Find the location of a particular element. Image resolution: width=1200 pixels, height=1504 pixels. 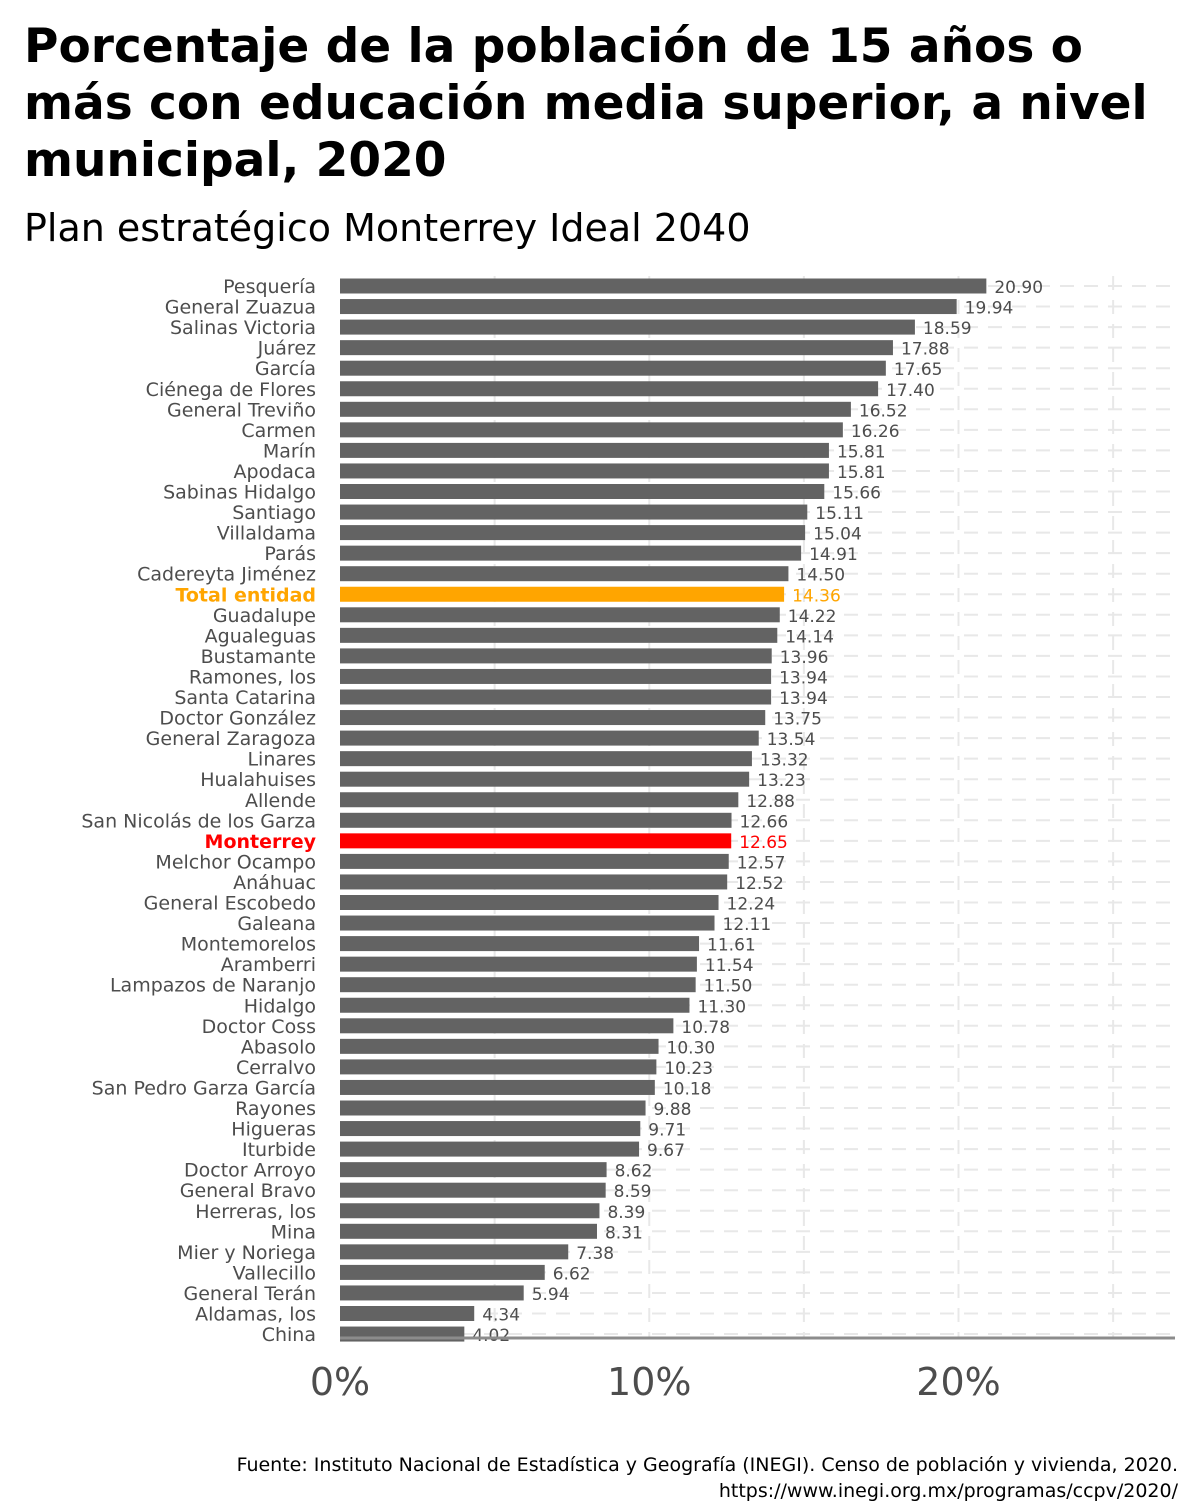

value-label: 19.94 is located at coordinates (989, 309).